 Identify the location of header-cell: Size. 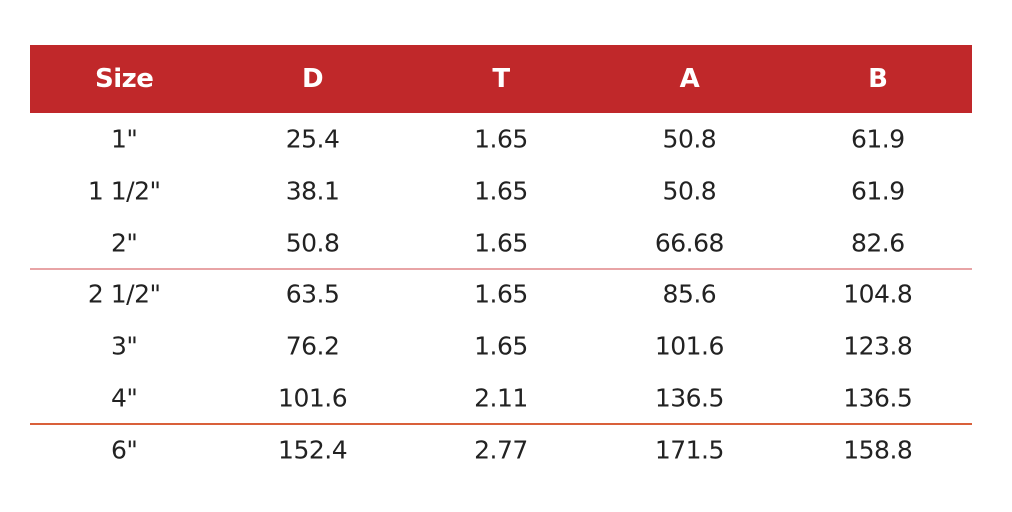
(124, 79).